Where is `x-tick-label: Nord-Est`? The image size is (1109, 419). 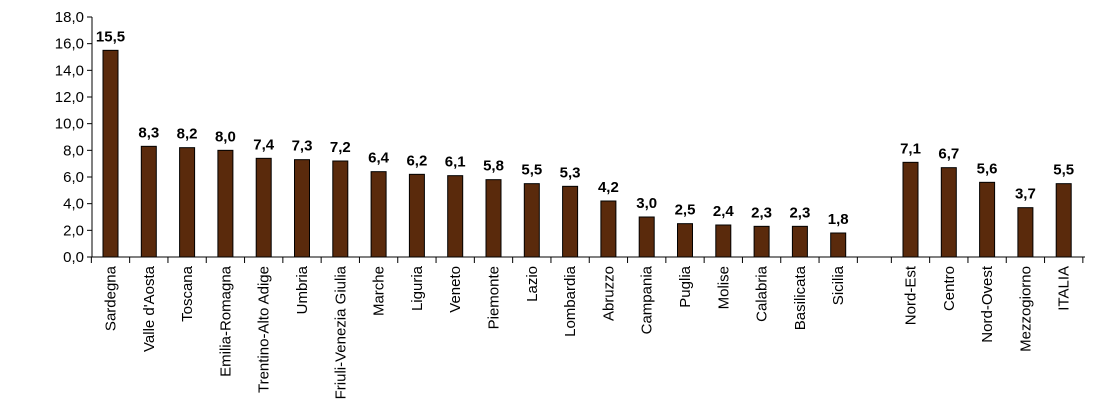 x-tick-label: Nord-Est is located at coordinates (911, 295).